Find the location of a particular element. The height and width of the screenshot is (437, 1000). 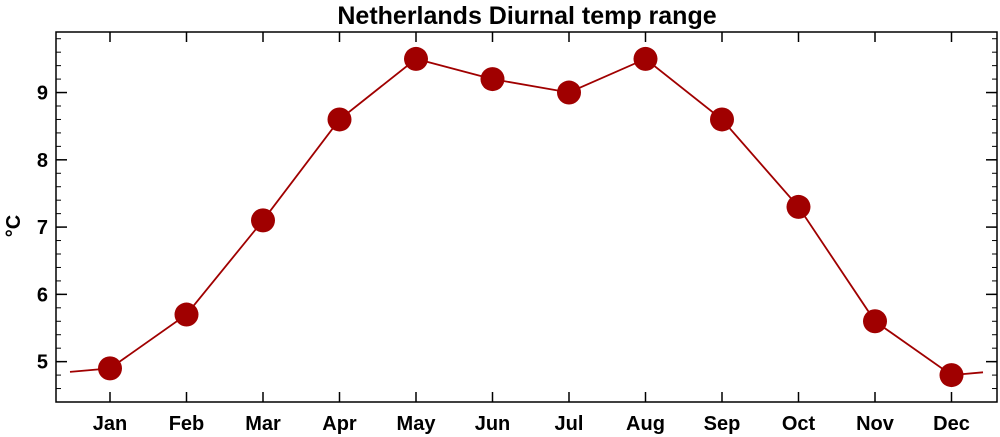

y-tick-label: 9 is located at coordinates (42, 94).